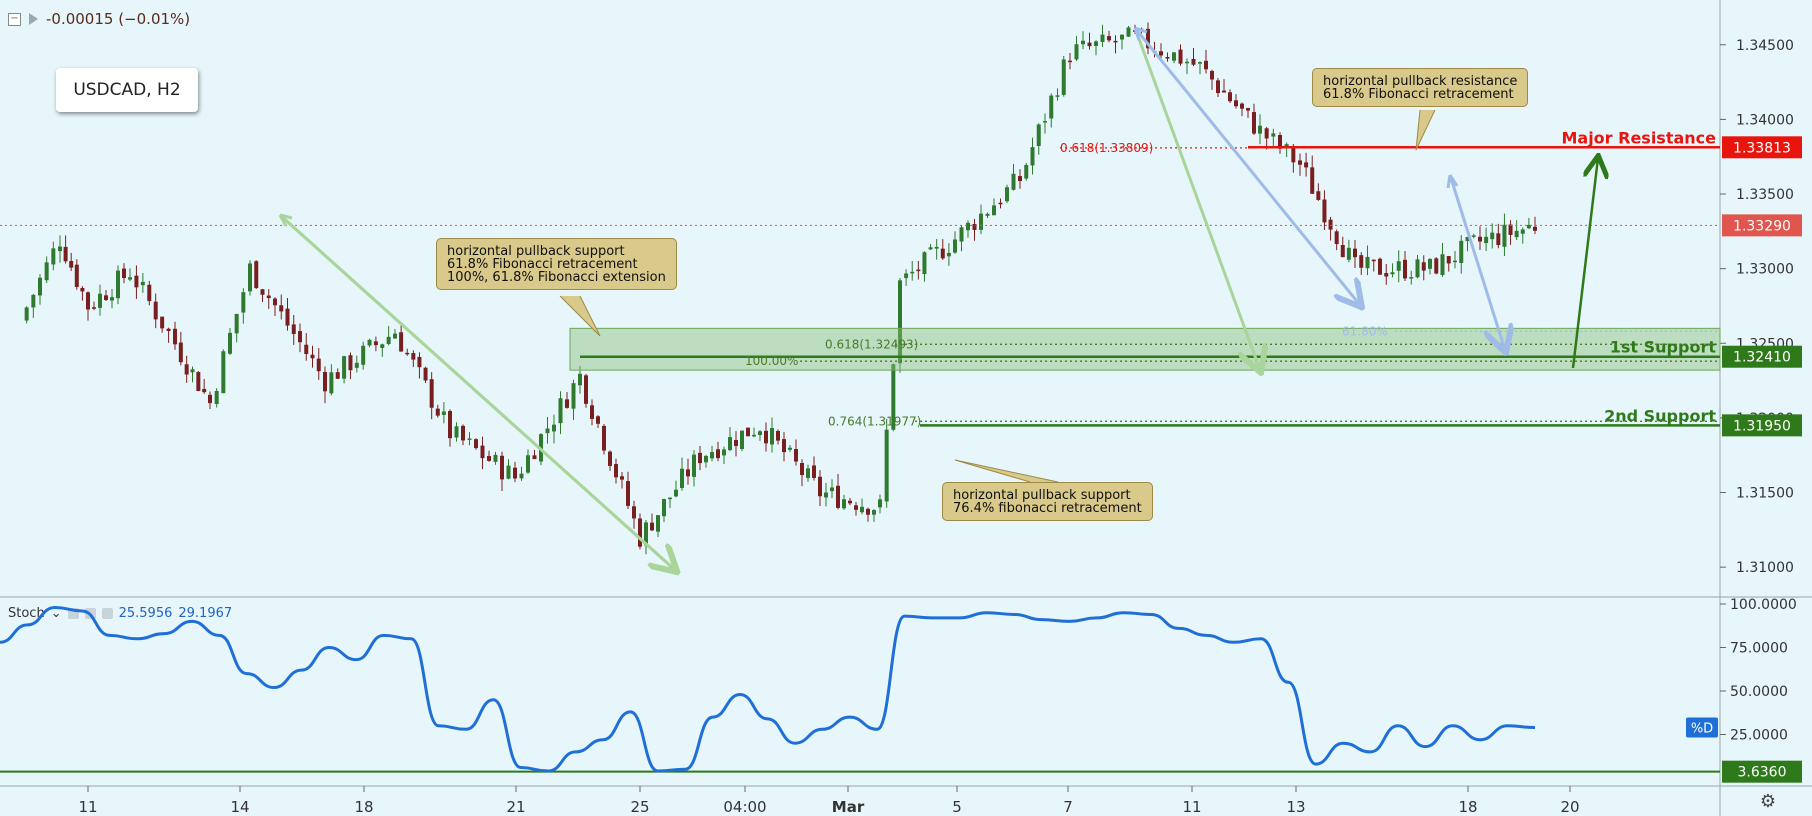 The height and width of the screenshot is (816, 1812). I want to click on callout-line: horizontal pullback support, so click(1042, 495).